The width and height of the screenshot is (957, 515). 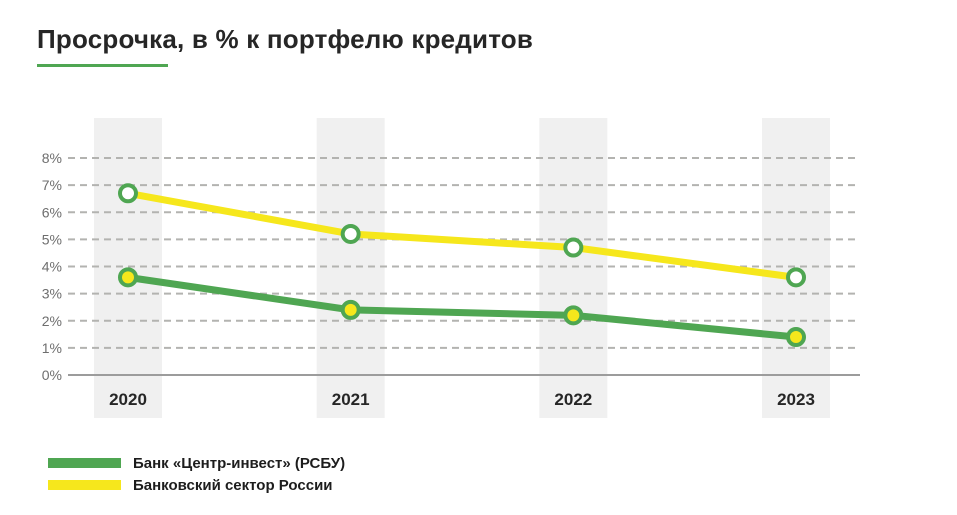 What do you see at coordinates (128, 399) in the screenshot?
I see `x-axis-label: 2020` at bounding box center [128, 399].